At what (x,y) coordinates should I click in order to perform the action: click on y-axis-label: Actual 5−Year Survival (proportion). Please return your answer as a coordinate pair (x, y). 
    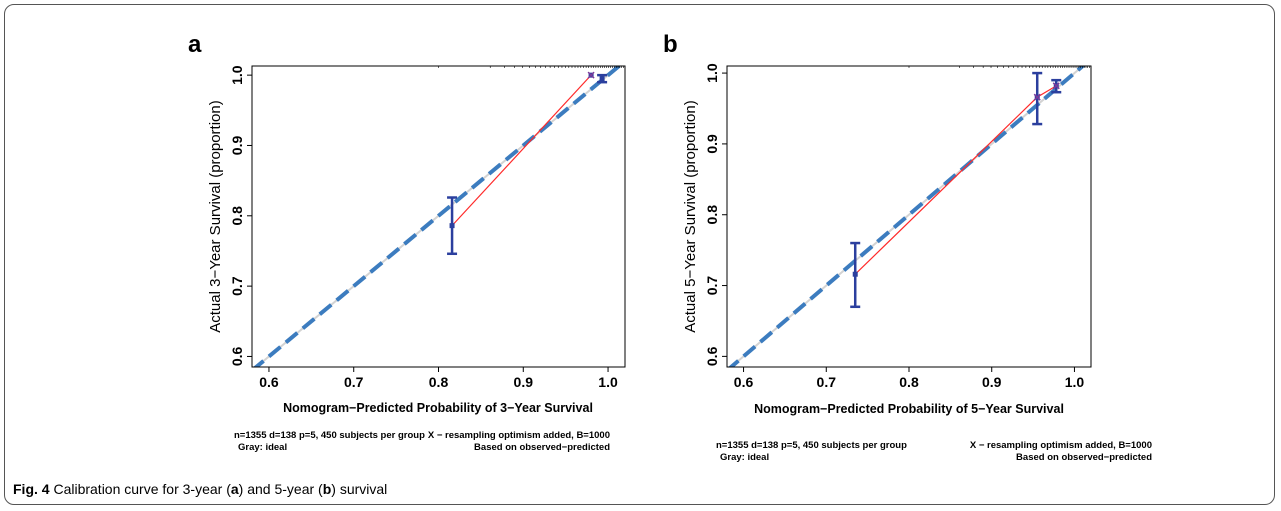
    Looking at the image, I should click on (690, 216).